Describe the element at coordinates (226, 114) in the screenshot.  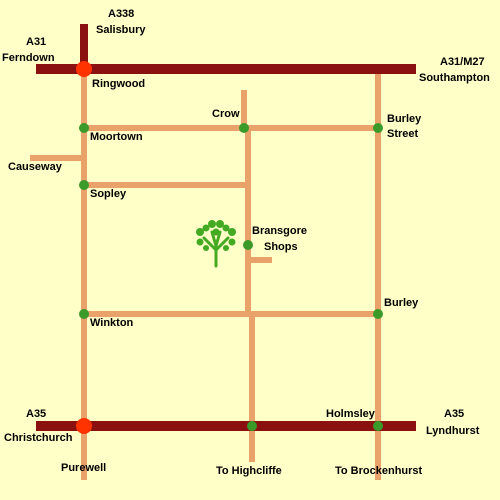
I see `label-crow: Crow` at that location.